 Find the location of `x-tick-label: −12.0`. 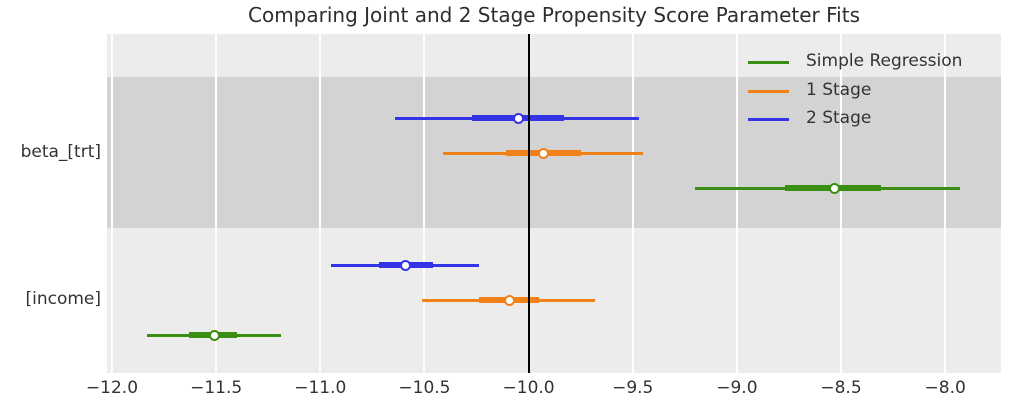

x-tick-label: −12.0 is located at coordinates (112, 388).